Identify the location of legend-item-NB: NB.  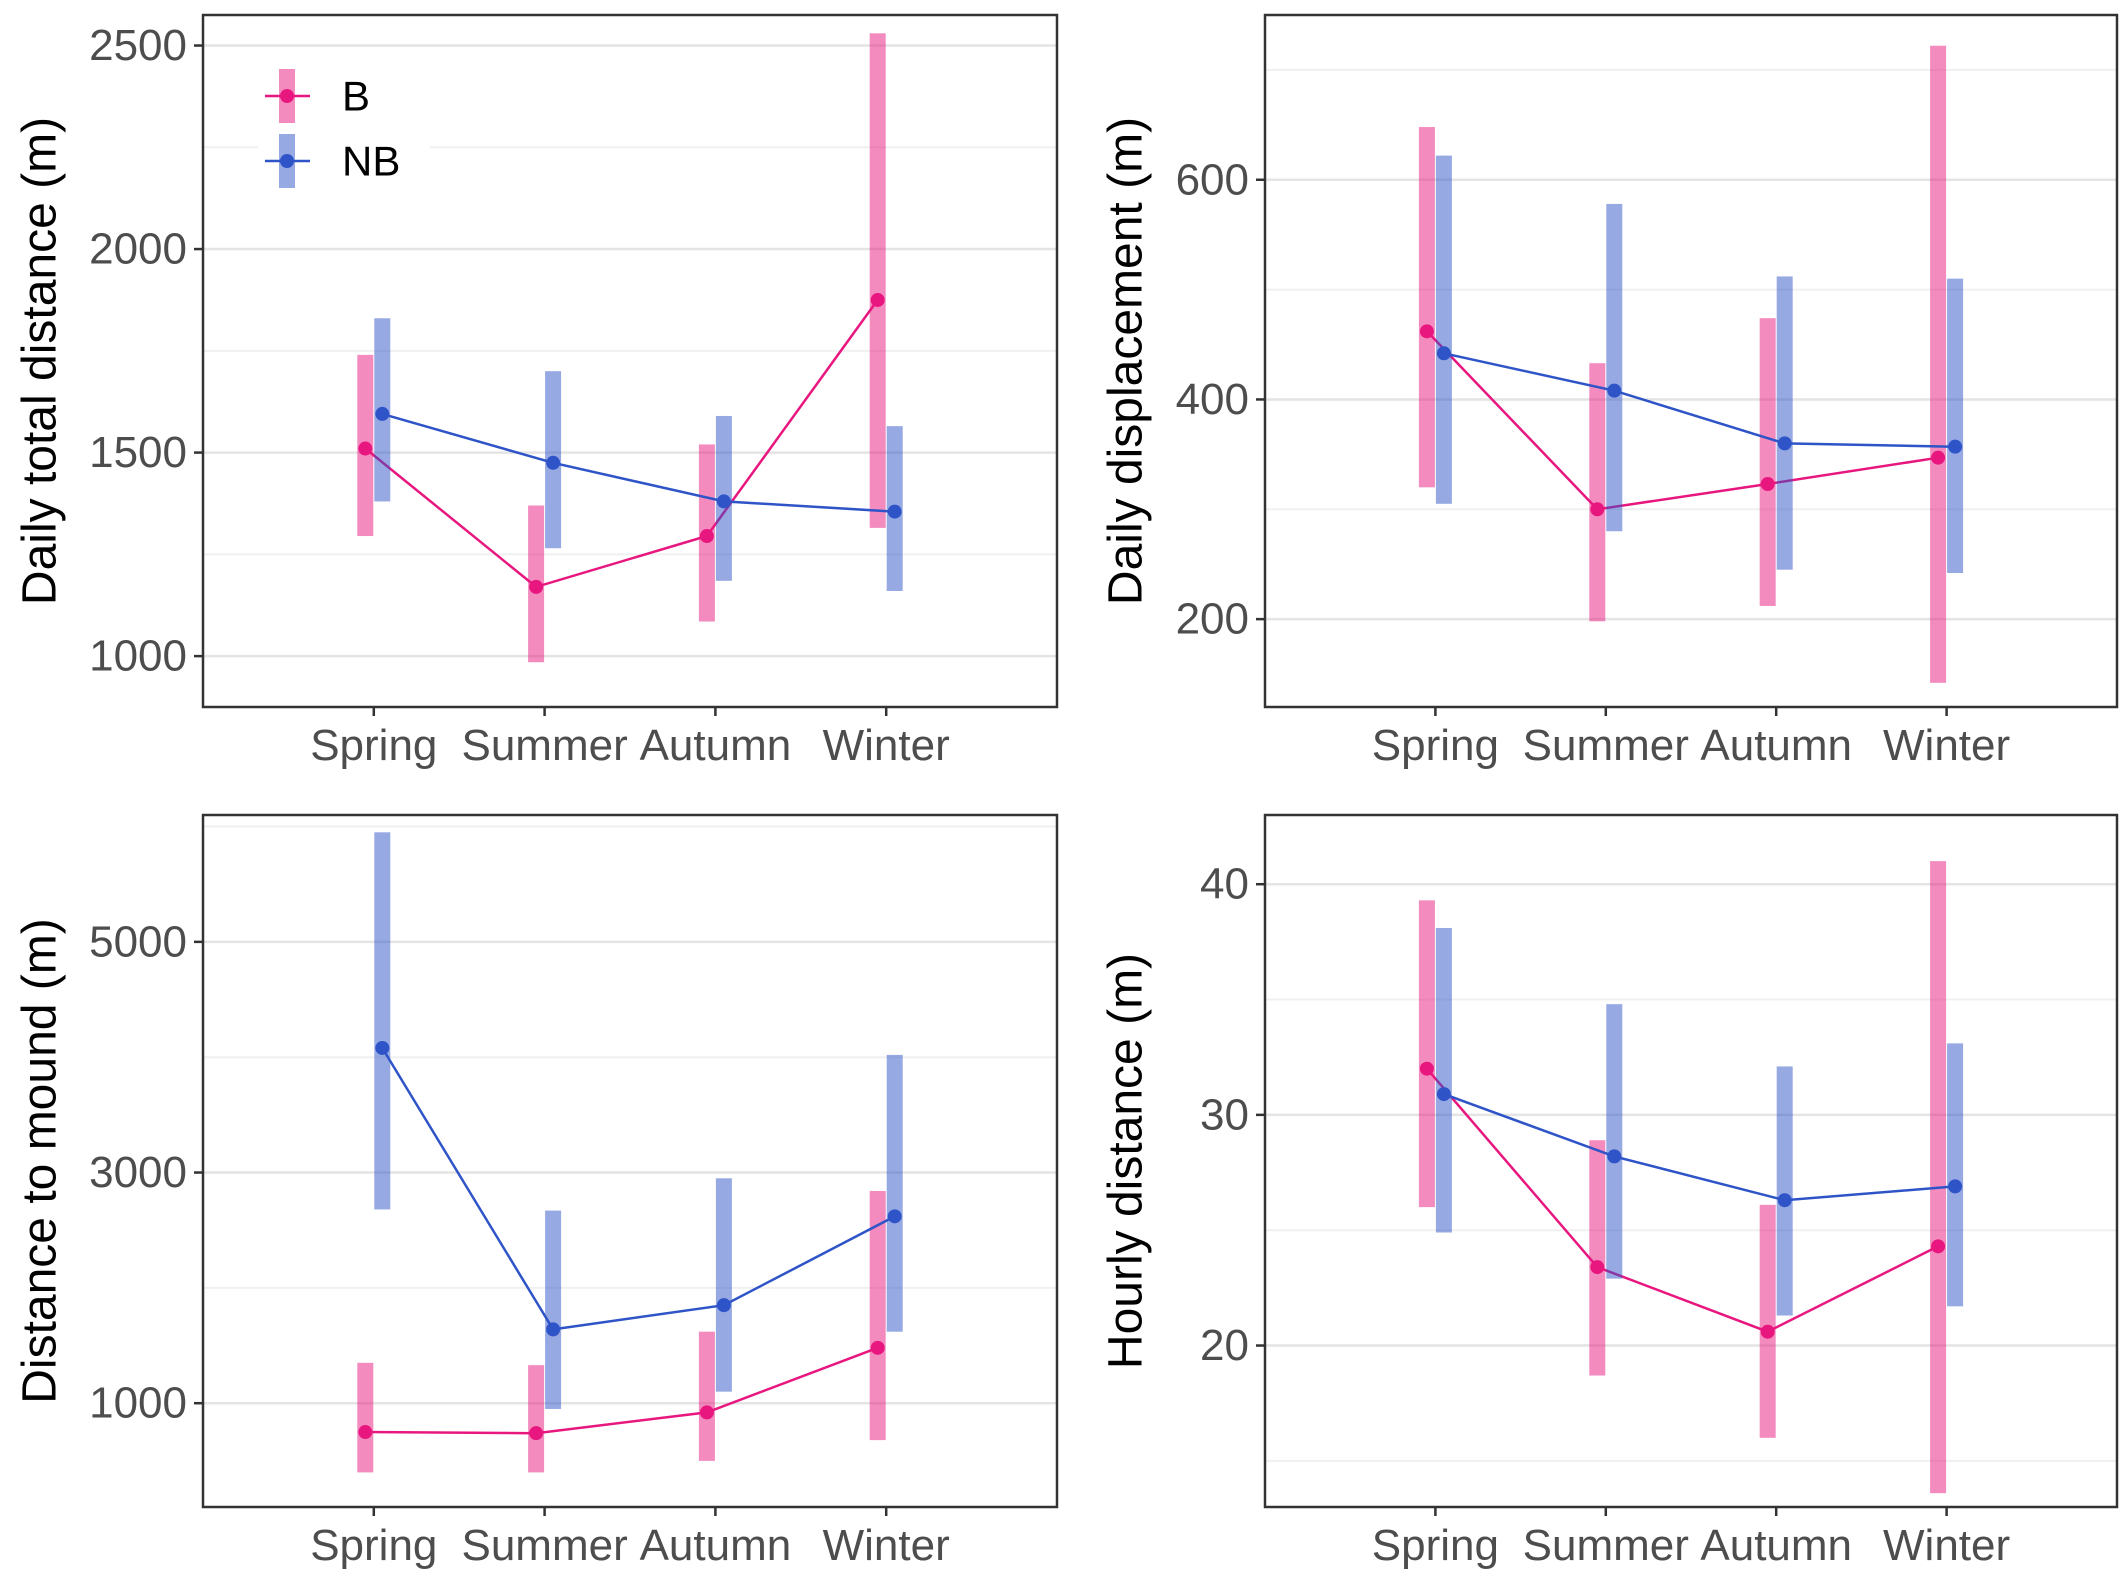
(332, 161).